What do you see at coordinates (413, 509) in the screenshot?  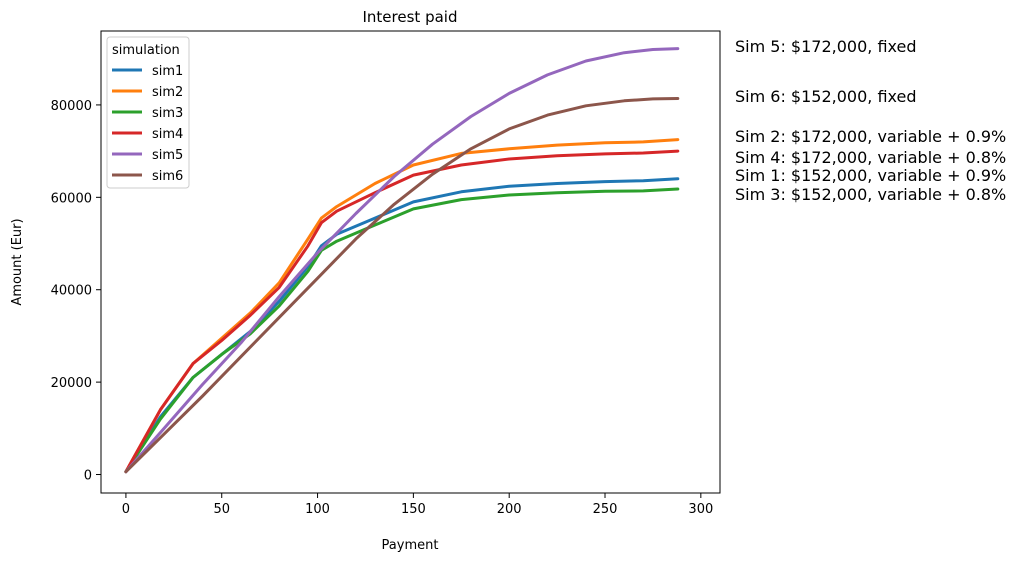 I see `x-tick-label: 150` at bounding box center [413, 509].